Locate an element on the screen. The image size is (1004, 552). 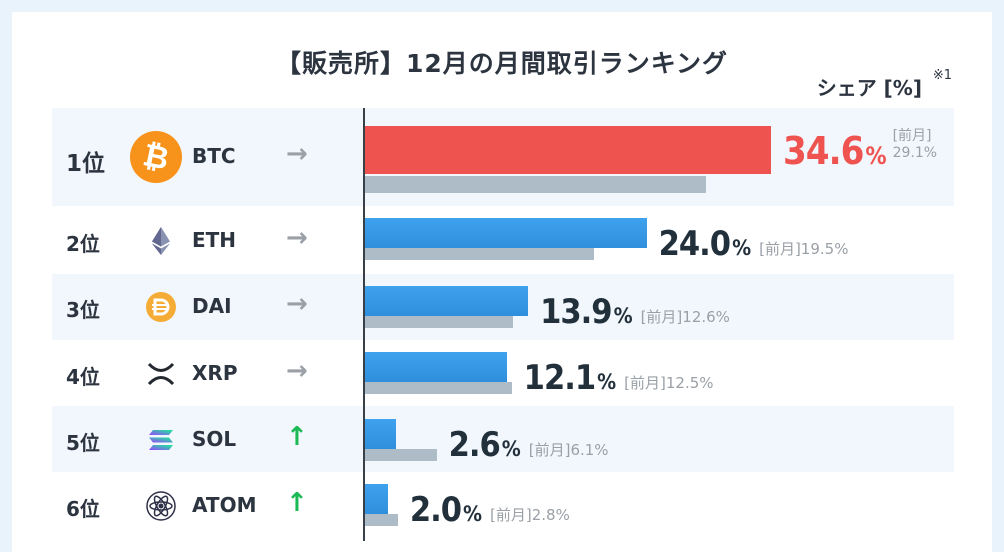
bar-current-eth is located at coordinates (506, 233).